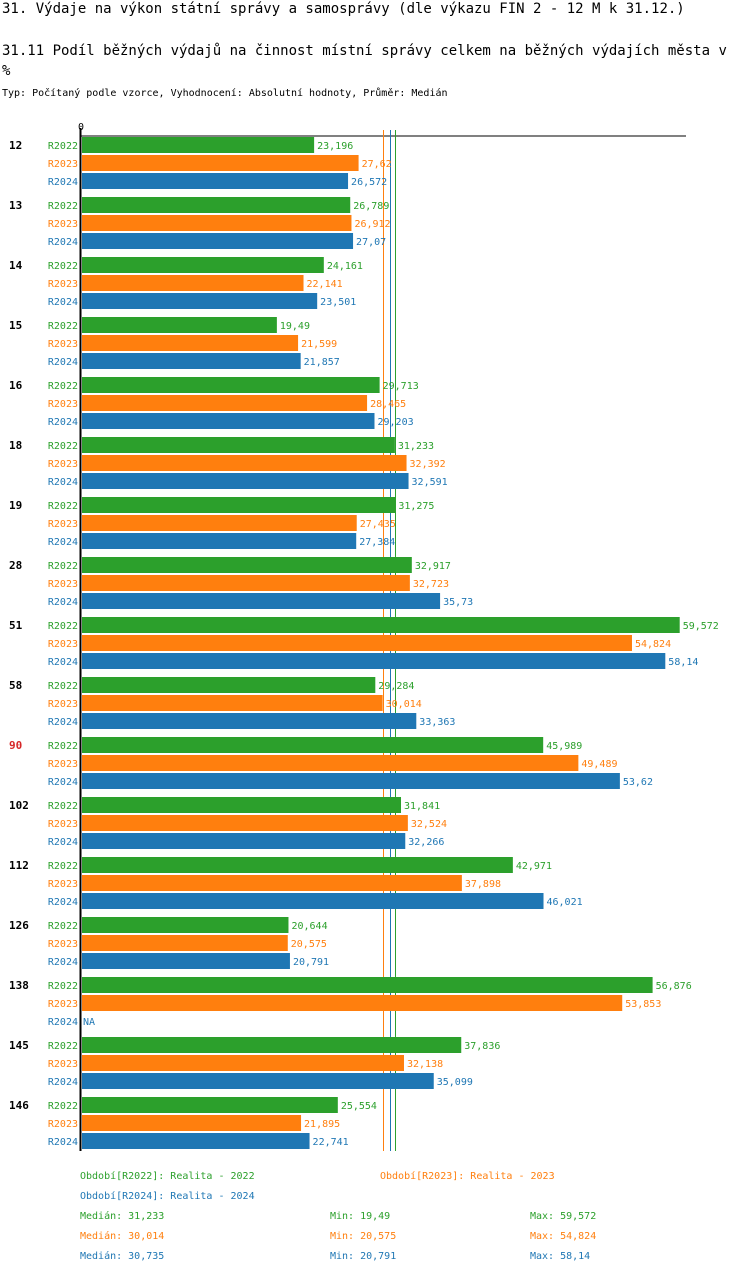 Image resolution: width=750 pixels, height=1276 pixels. What do you see at coordinates (643, 1004) in the screenshot?
I see `data-label: 53,853` at bounding box center [643, 1004].